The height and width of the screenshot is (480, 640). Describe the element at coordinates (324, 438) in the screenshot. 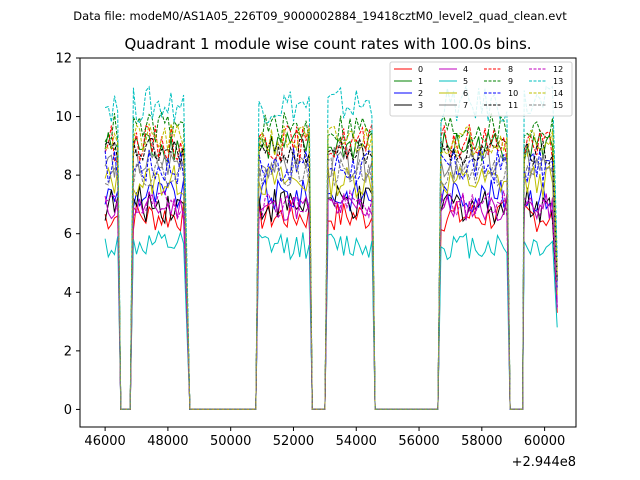

I see `x-axis: 46000 48000 50000 52000 54000 56000 58000 60000` at that location.